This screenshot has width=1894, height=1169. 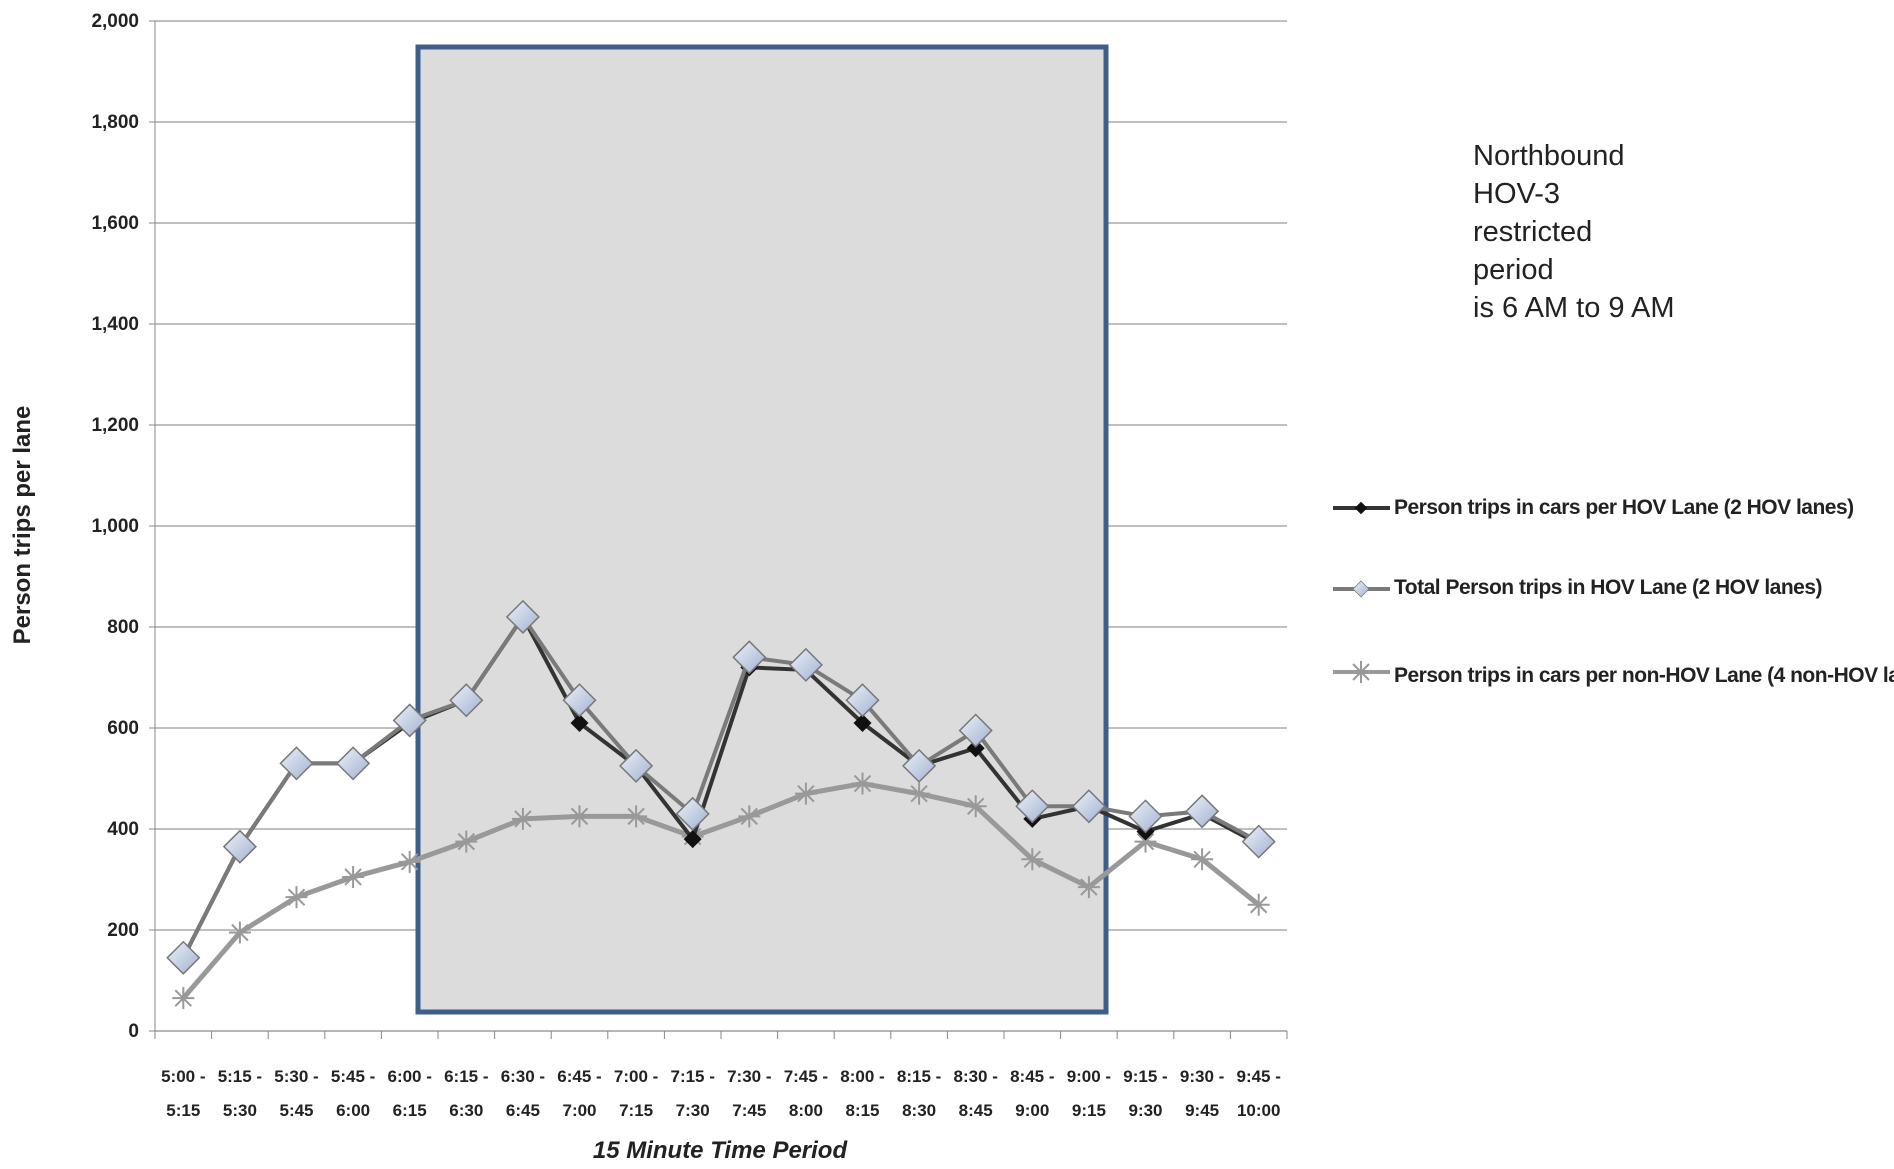 I want to click on x-tick-label: 8:00, so click(x=806, y=1110).